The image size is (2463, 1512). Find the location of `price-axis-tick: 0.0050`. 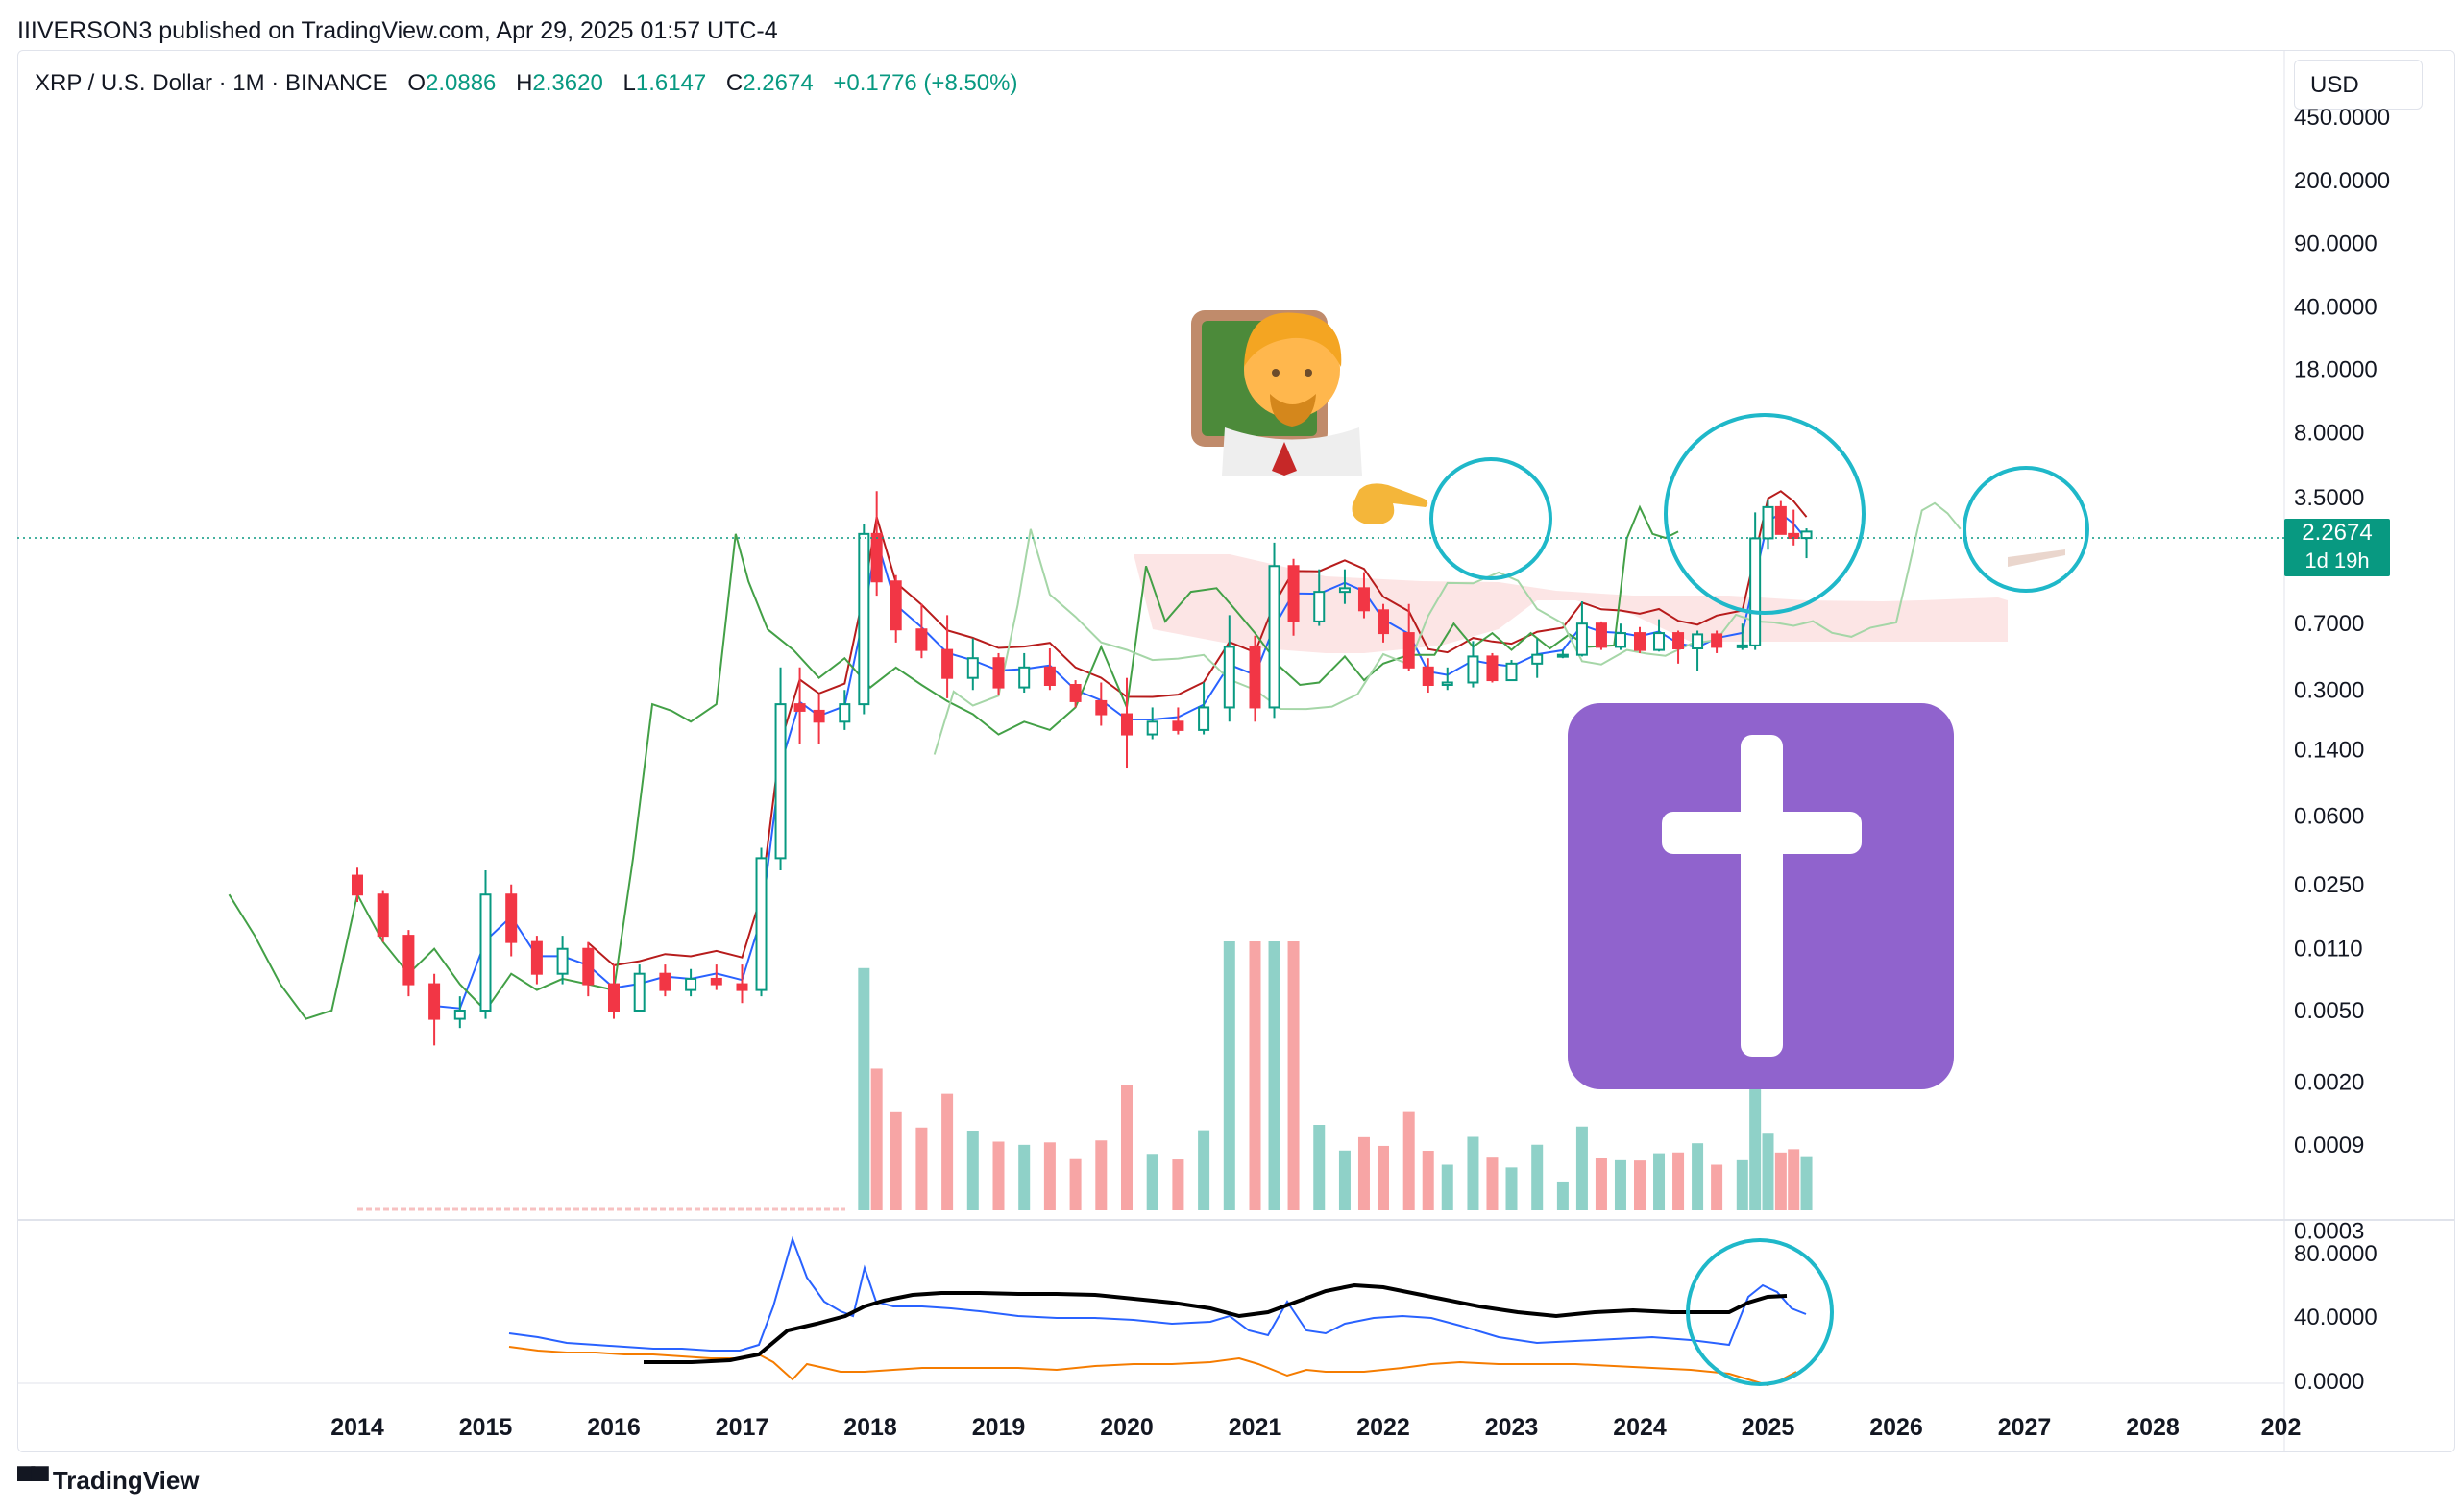

price-axis-tick: 0.0050 is located at coordinates (2329, 1011).